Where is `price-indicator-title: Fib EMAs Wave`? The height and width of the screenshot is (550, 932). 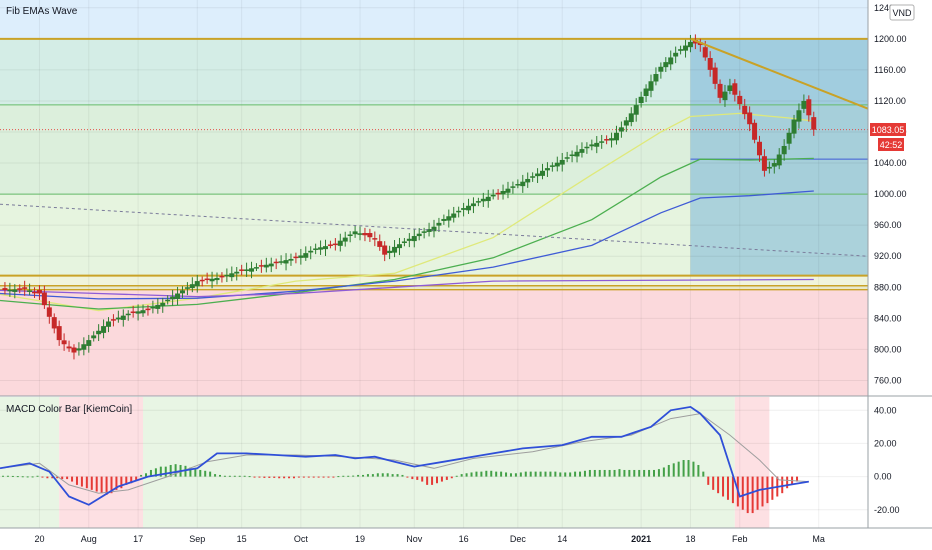
price-indicator-title: Fib EMAs Wave is located at coordinates (42, 11).